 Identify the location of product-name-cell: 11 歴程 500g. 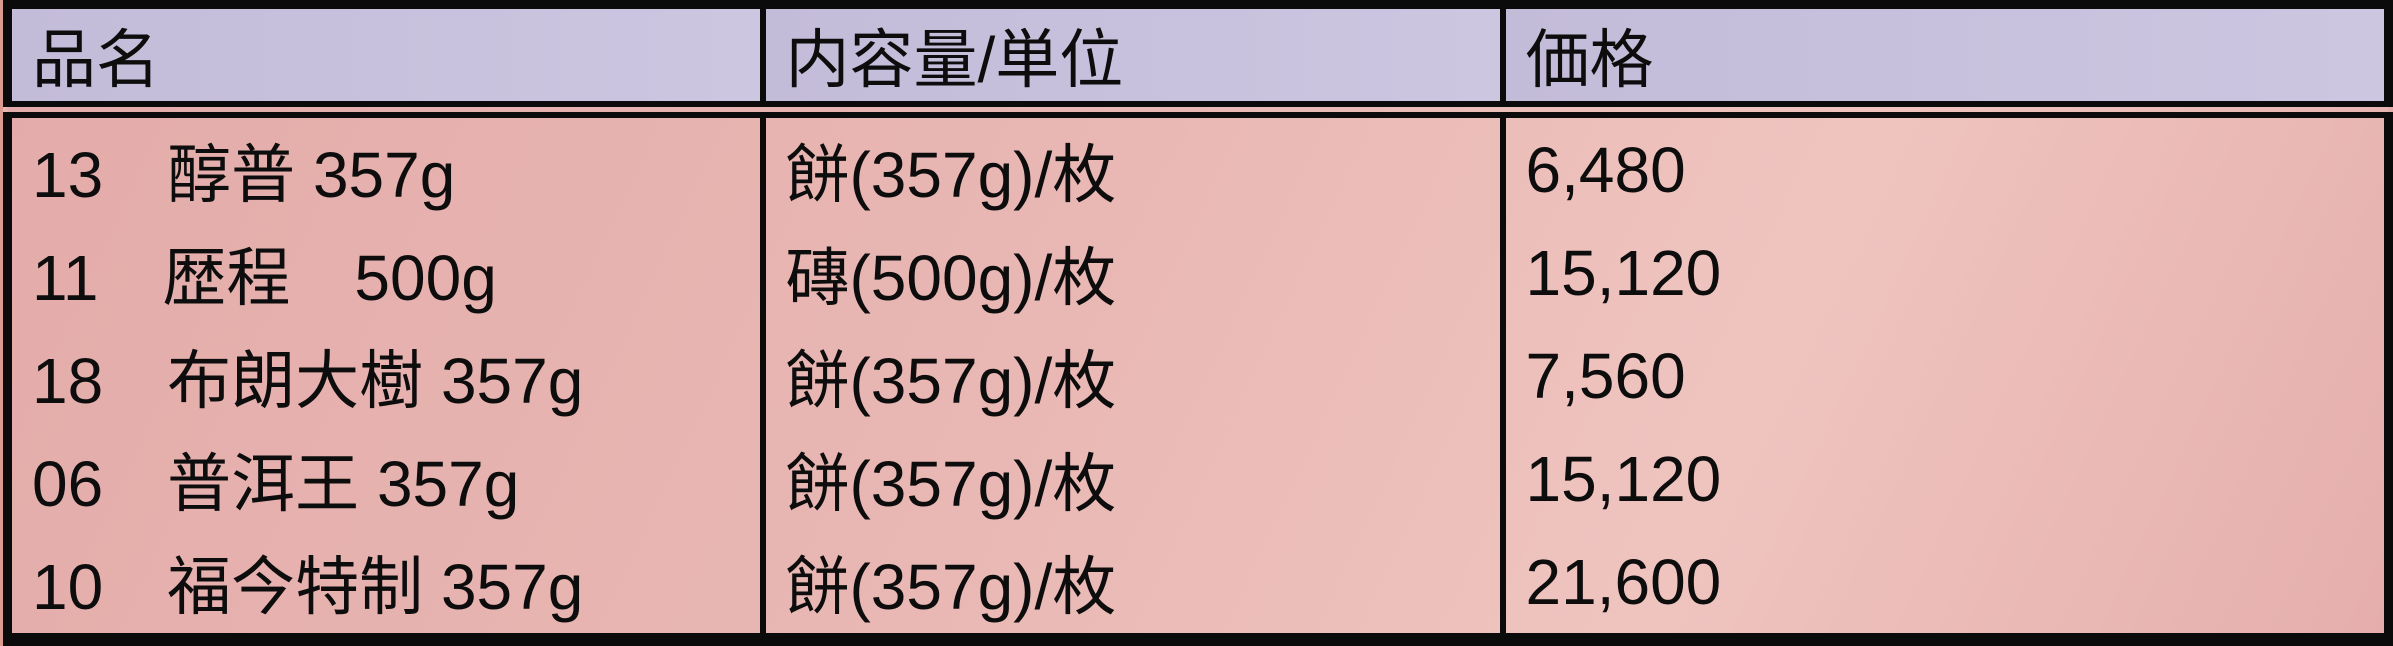
(264, 277).